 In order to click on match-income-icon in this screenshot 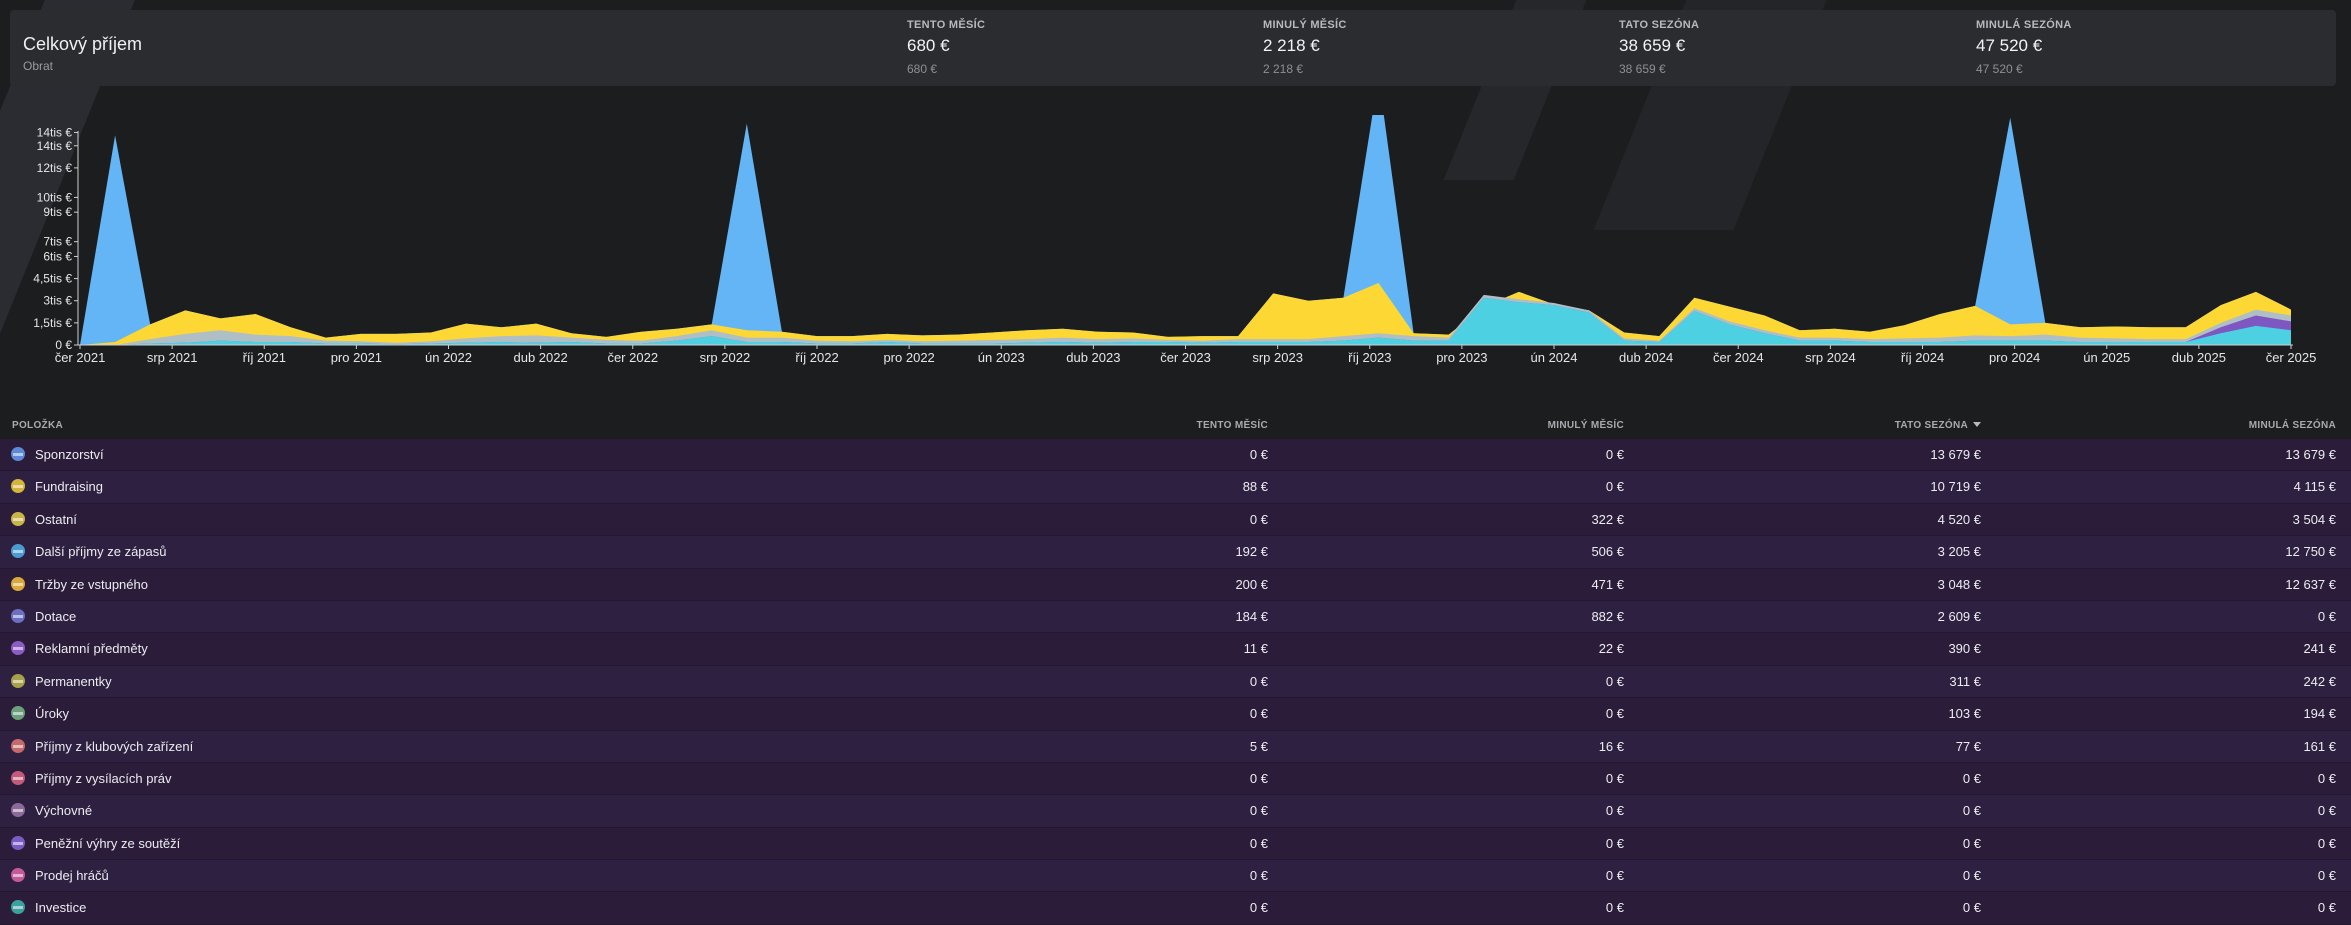, I will do `click(18, 551)`.